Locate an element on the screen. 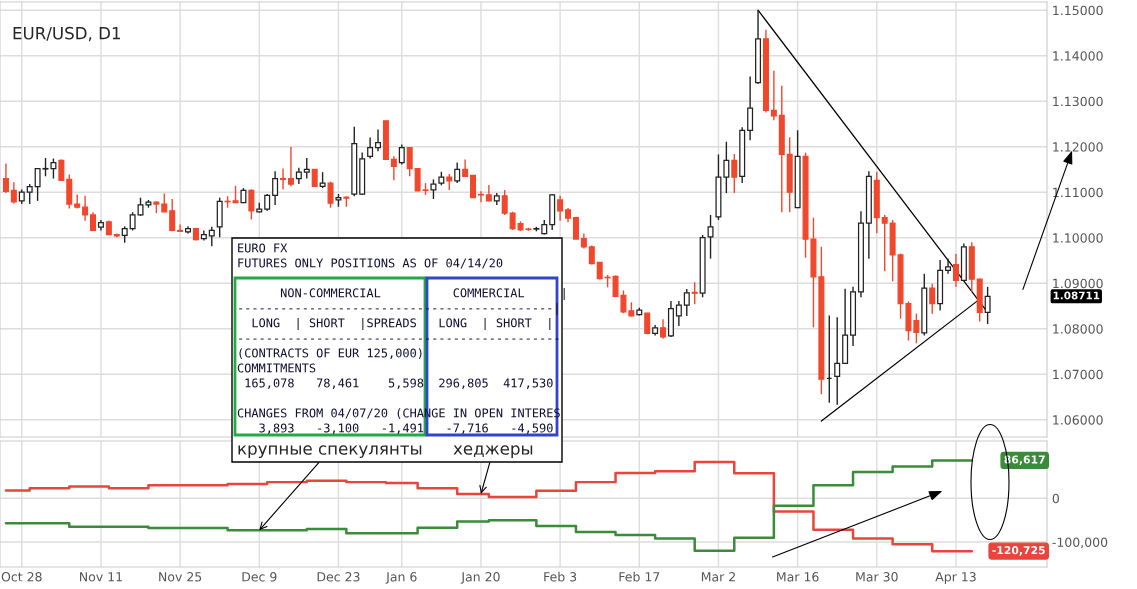 This screenshot has height=589, width=1137. x-tick-label: Jan 20 is located at coordinates (480, 578).